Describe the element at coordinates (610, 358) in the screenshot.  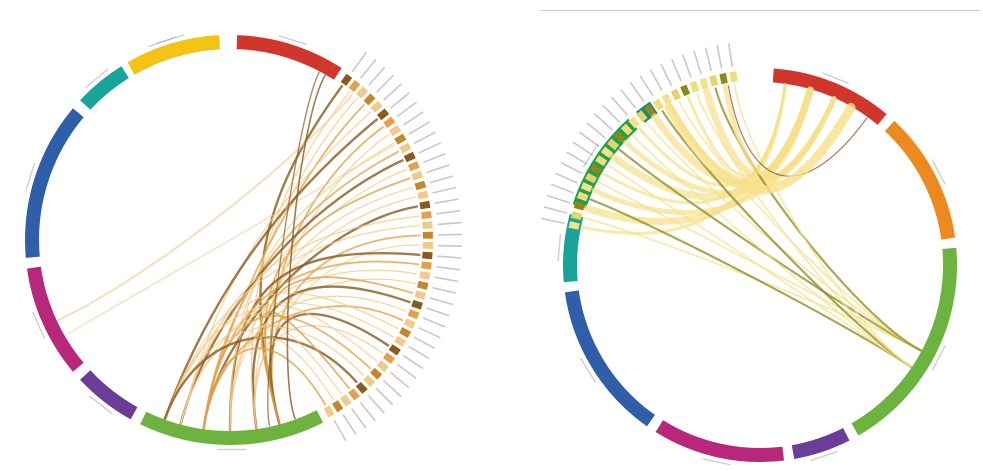
I see `right-segment-blue` at that location.